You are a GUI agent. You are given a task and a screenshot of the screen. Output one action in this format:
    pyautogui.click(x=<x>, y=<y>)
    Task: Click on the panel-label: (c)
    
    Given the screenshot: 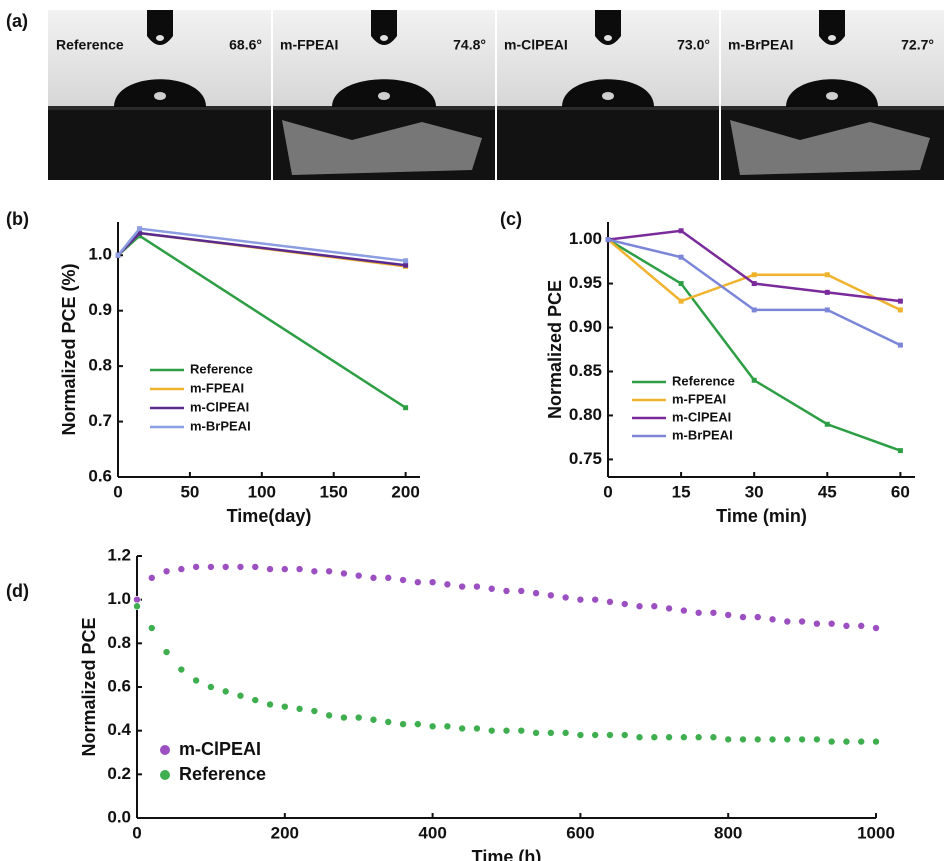 What is the action you would take?
    pyautogui.click(x=511, y=219)
    